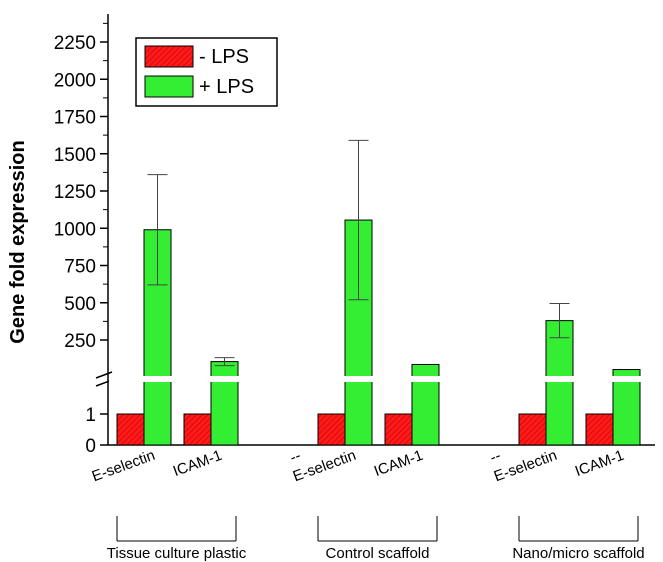  What do you see at coordinates (224, 57) in the screenshot?
I see `legend-label: - LPS` at bounding box center [224, 57].